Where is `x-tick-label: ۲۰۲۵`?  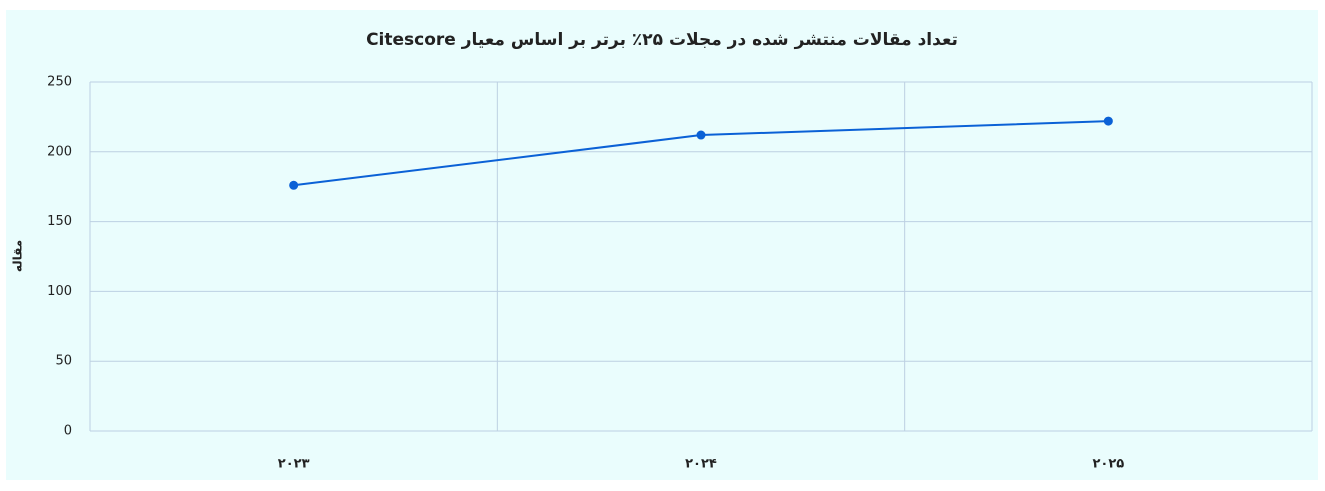 x-tick-label: ۲۰۲۵ is located at coordinates (1108, 464).